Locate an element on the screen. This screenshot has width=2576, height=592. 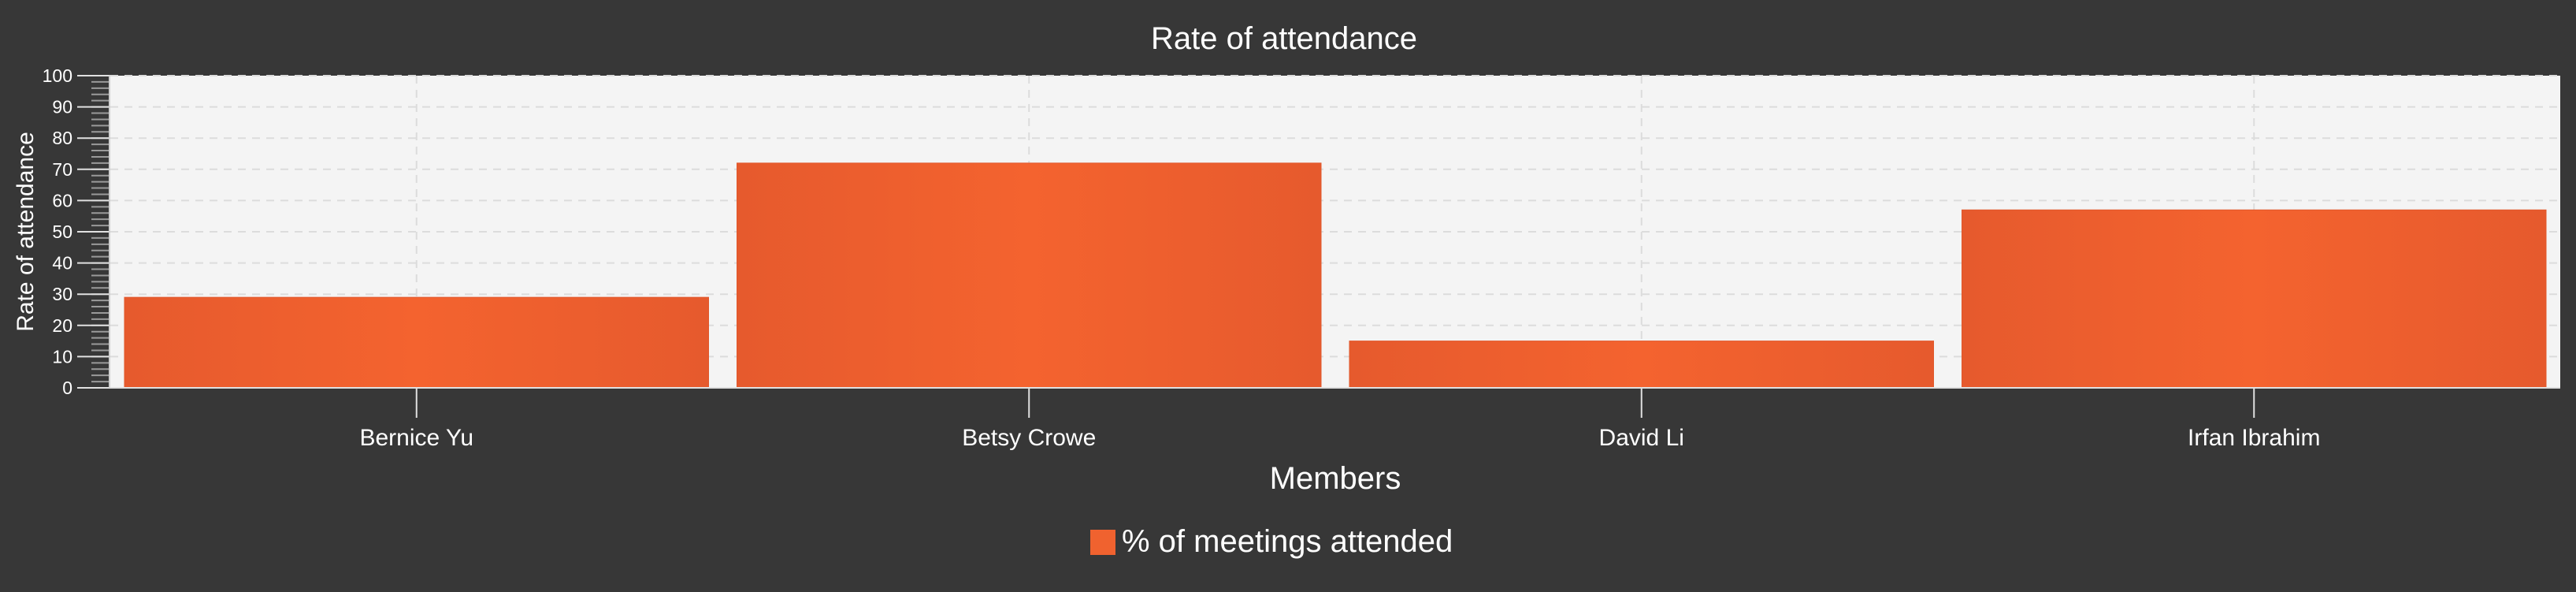
y-tick-label: 50 is located at coordinates (62, 232).